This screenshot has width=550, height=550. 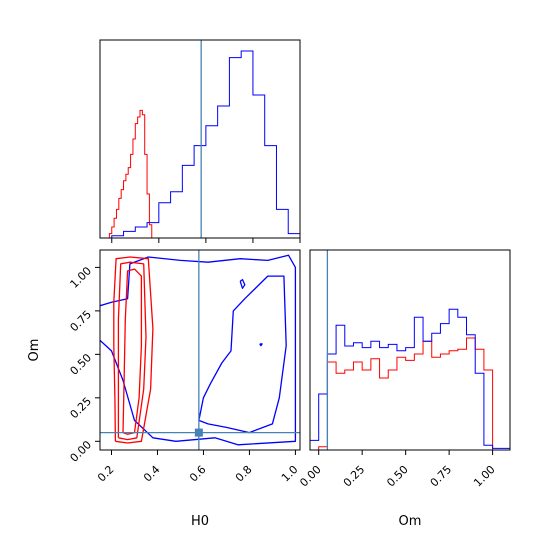 I want to click on h0-hist-frame, so click(x=200, y=139).